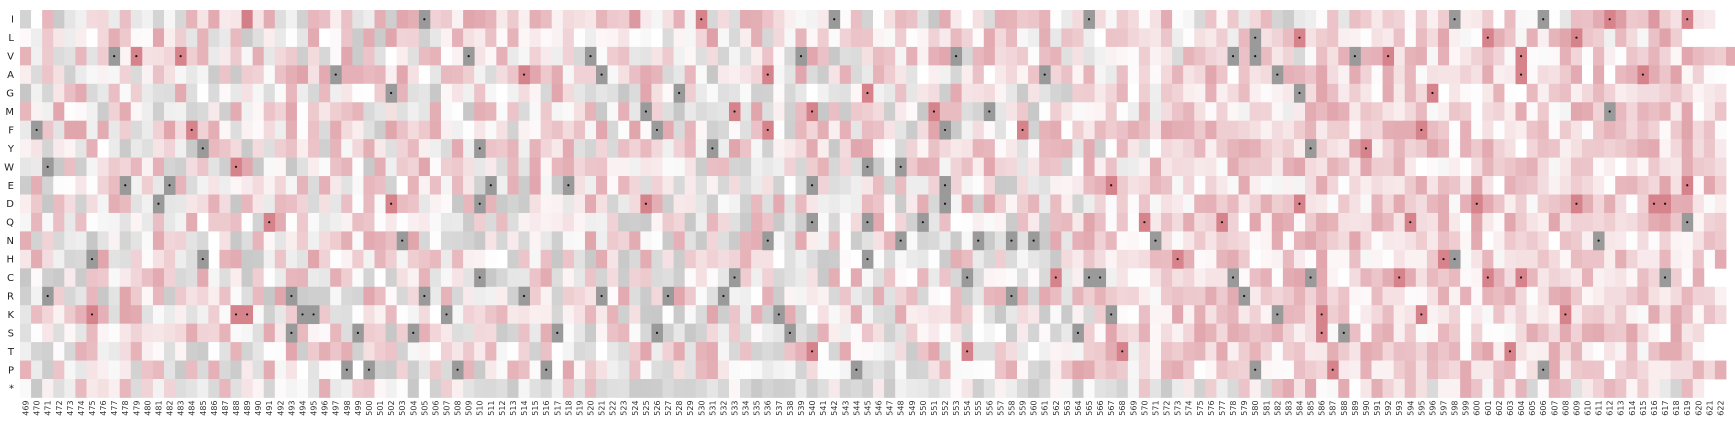 This screenshot has height=424, width=1735. Describe the element at coordinates (690, 407) in the screenshot. I see `col-label-529: 529` at that location.